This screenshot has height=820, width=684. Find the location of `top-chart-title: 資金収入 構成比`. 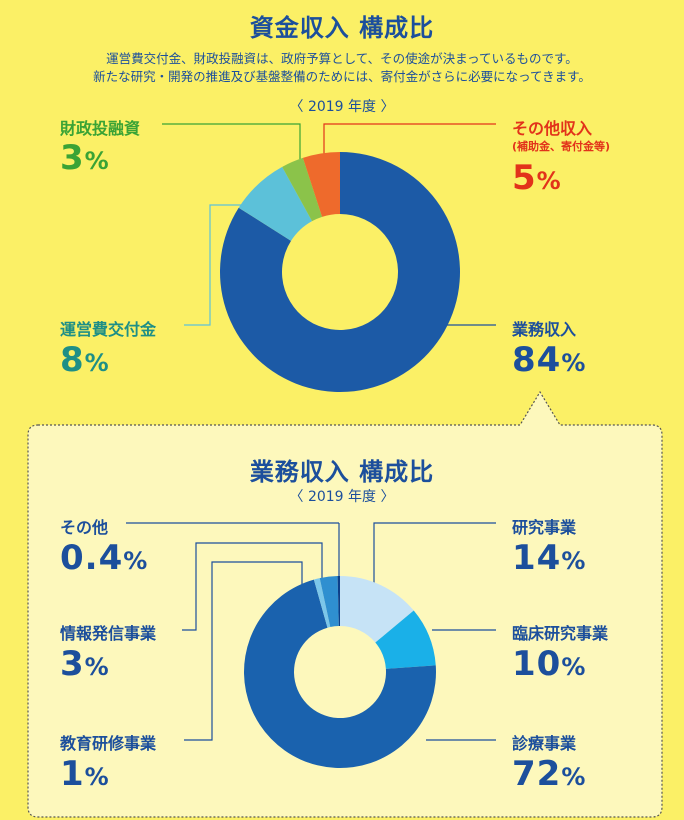

top-chart-title: 資金収入 構成比 is located at coordinates (342, 28).